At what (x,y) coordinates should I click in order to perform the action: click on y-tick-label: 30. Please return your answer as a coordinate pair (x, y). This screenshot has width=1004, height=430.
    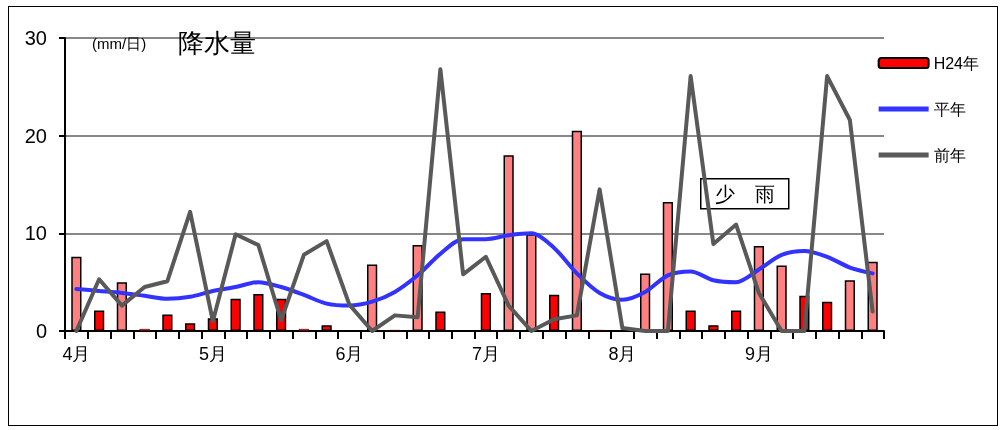
    Looking at the image, I should click on (35, 38).